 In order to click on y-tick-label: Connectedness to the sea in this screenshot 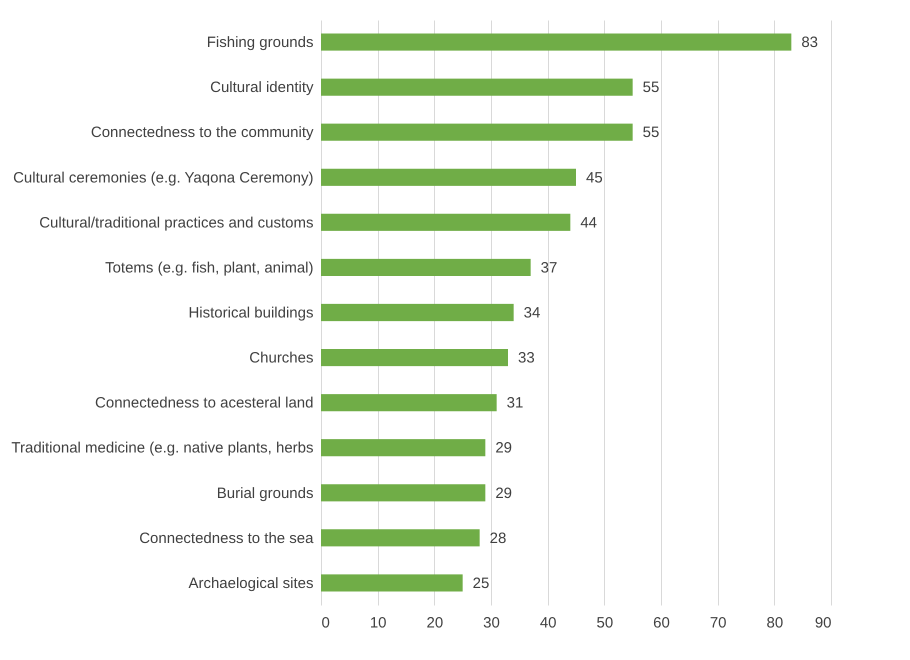, I will do `click(226, 538)`.